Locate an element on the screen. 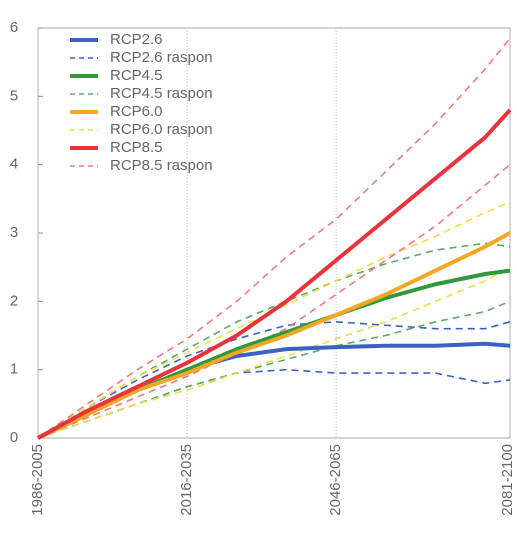  legend-label: RCP4.5 raspon is located at coordinates (161, 93).